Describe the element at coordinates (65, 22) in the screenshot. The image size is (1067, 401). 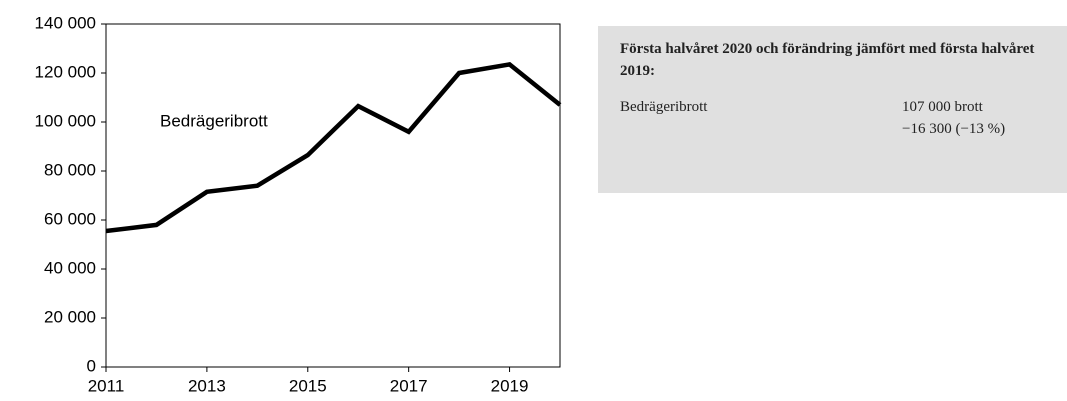
I see `y-tick-label: 140 000` at that location.